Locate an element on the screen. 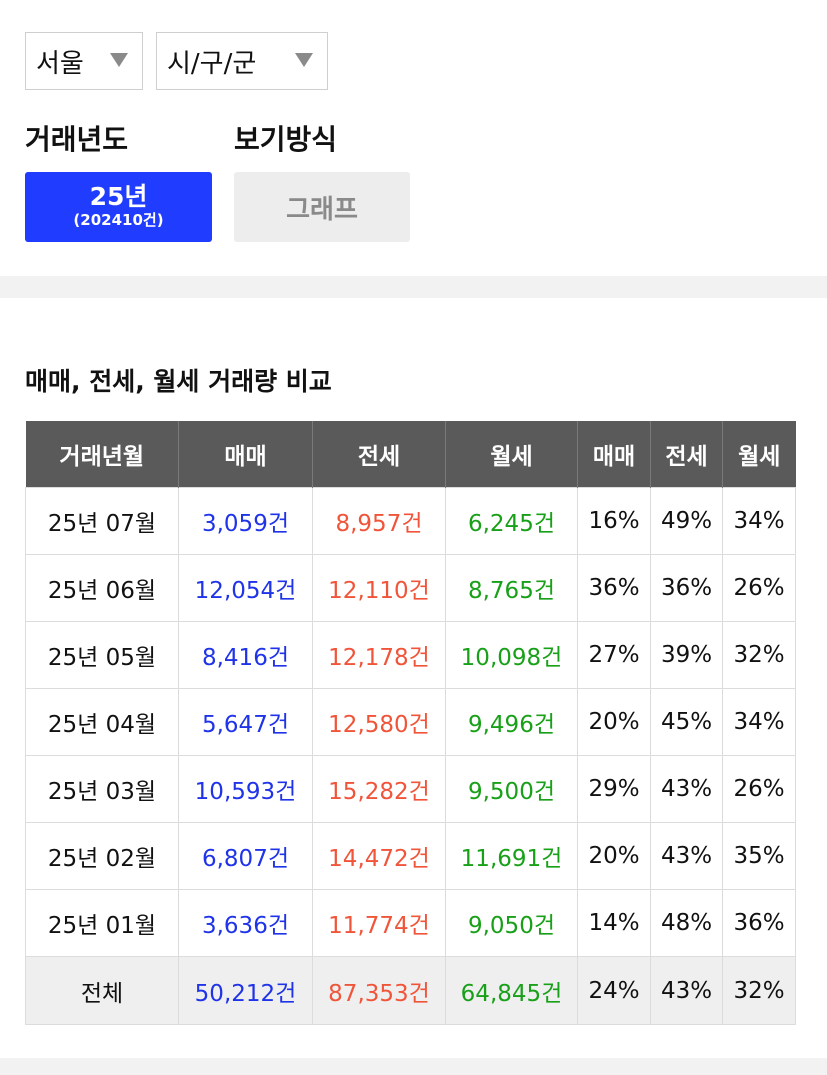 Image resolution: width=827 pixels, height=1075 pixels. row-monthly: 9,496건 is located at coordinates (511, 722).